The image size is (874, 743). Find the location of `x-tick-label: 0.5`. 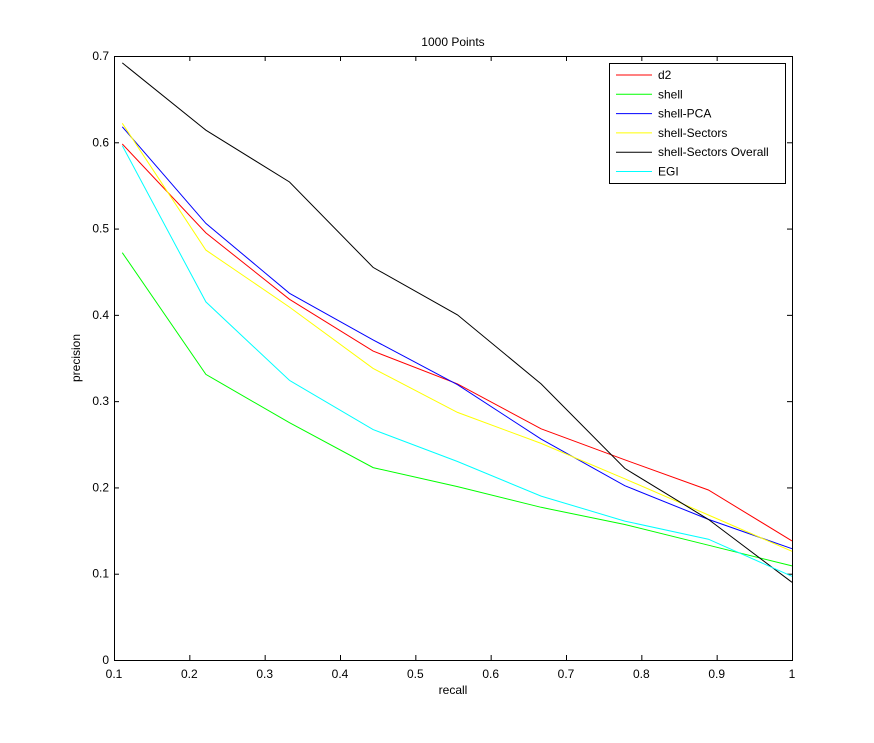

x-tick-label: 0.5 is located at coordinates (415, 674).